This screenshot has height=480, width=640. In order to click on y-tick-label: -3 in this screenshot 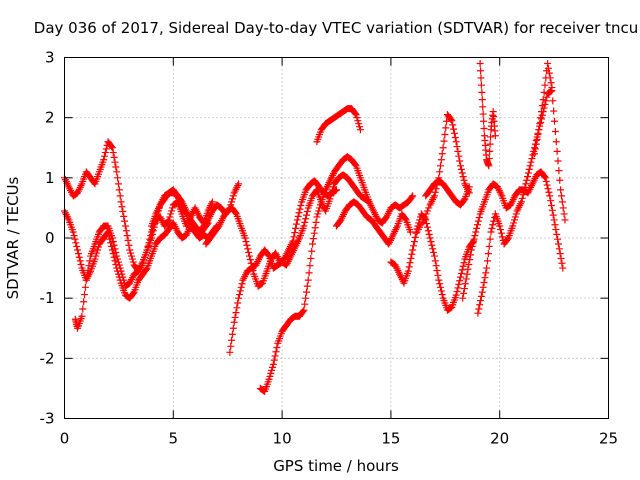, I will do `click(47, 419)`.